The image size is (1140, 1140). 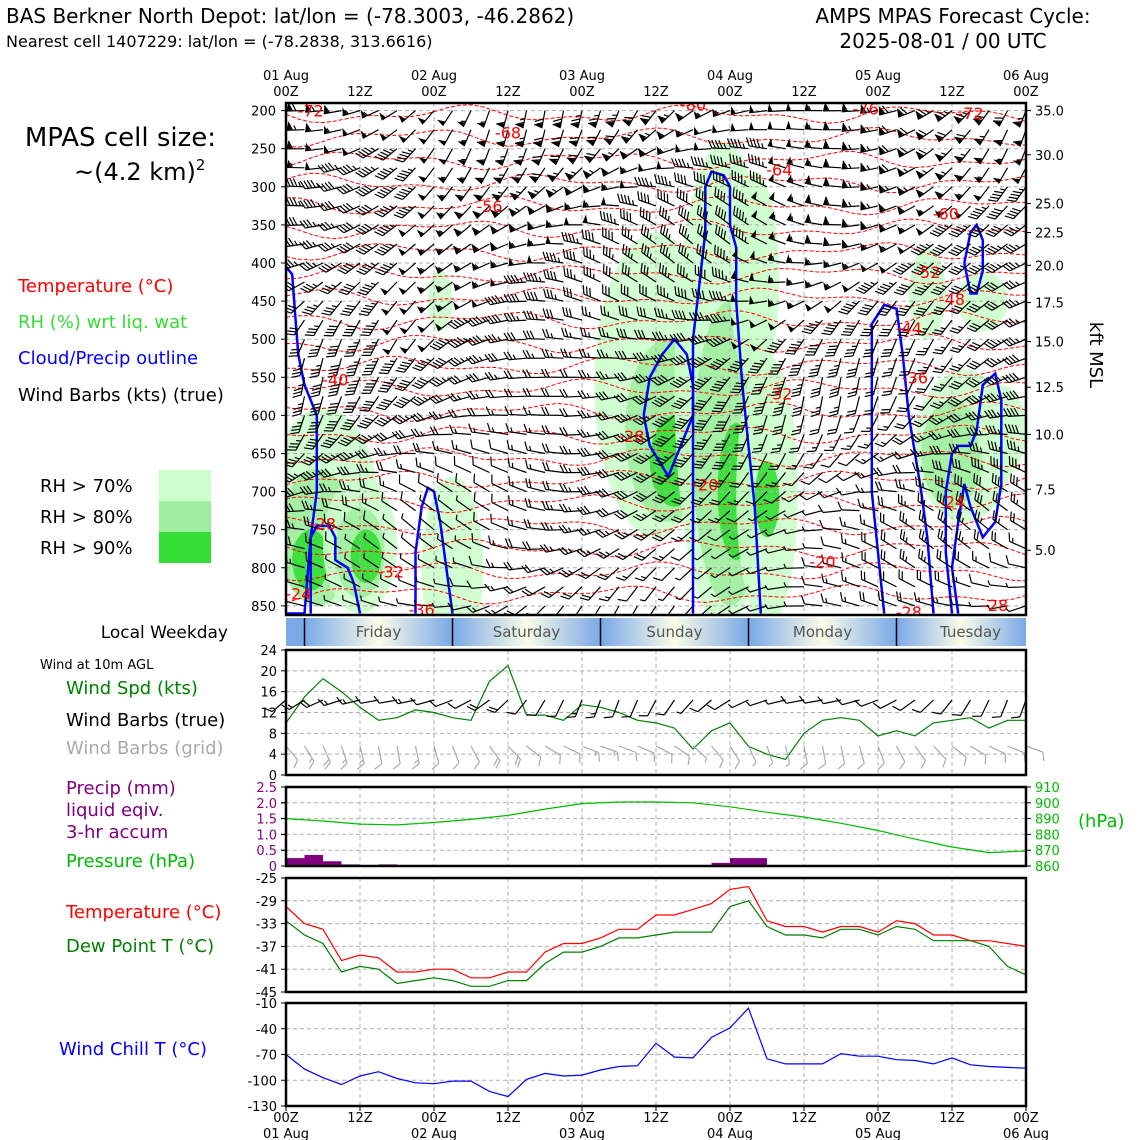 I want to click on xs-barb-288-staff, so click(x=462, y=451).